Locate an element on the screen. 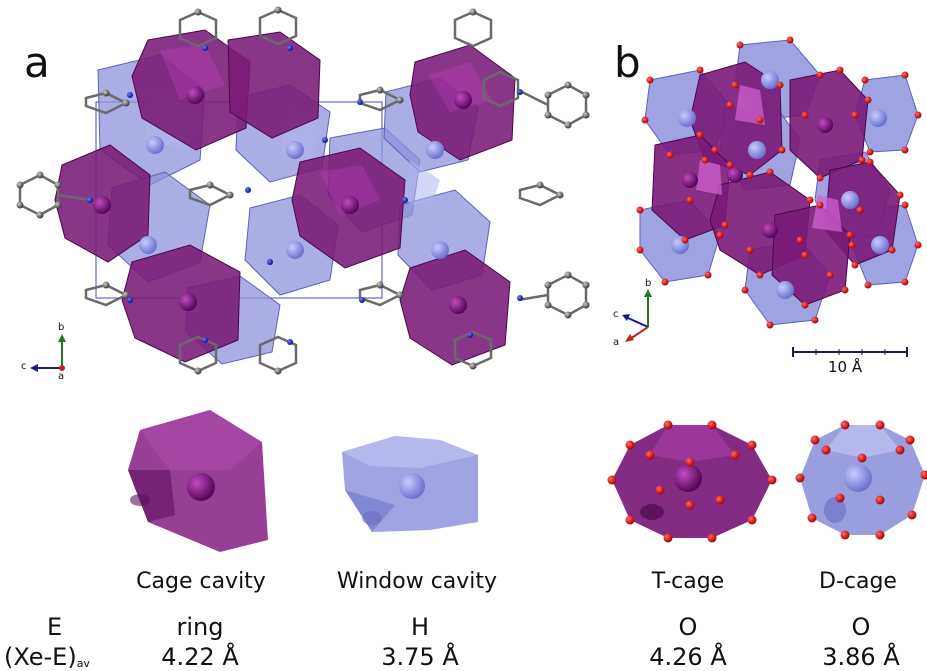  panel-a-letter: a is located at coordinates (37, 62).